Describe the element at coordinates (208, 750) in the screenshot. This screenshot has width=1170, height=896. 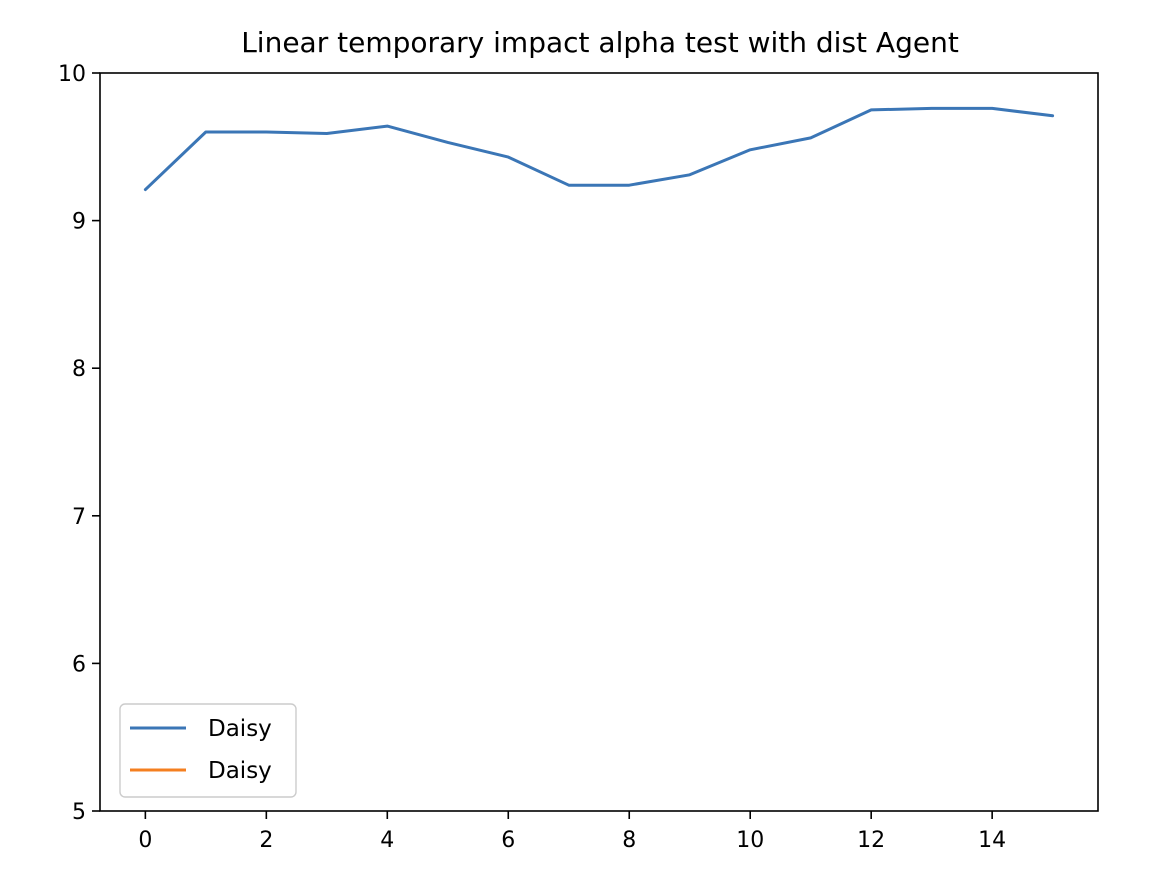
I see `legend: Daisy Daisy` at that location.